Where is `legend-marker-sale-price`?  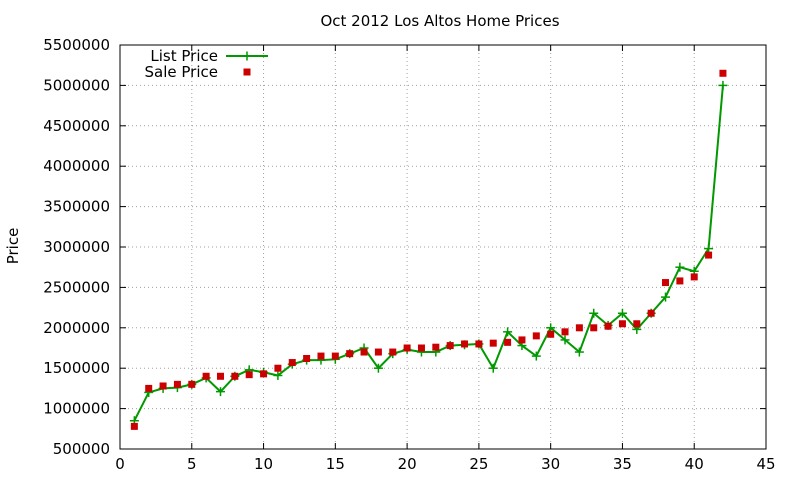
legend-marker-sale-price is located at coordinates (247, 72).